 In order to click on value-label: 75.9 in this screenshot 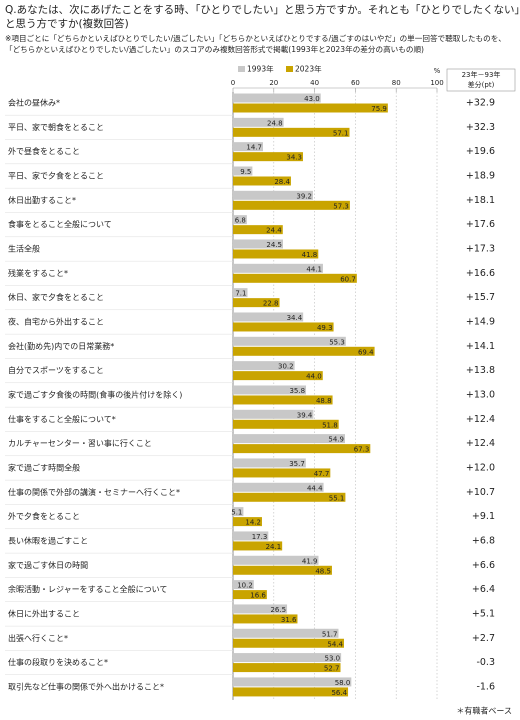, I will do `click(379, 109)`.